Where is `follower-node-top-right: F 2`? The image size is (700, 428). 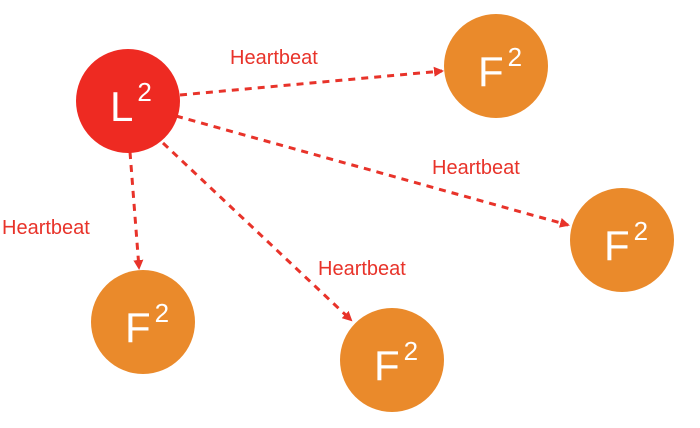 follower-node-top-right: F 2 is located at coordinates (496, 66).